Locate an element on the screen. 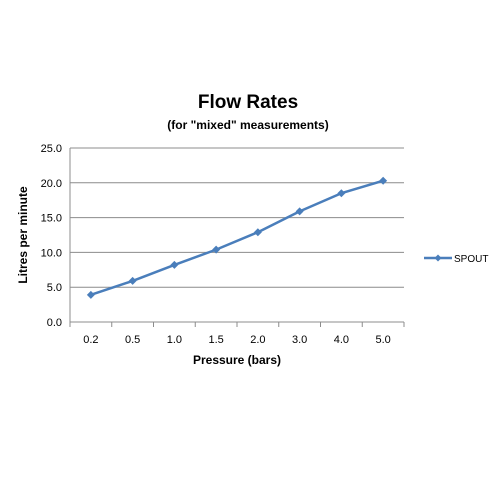 The image size is (504, 504). chart-subtitle: (for "mixed" measurements) is located at coordinates (248, 125).